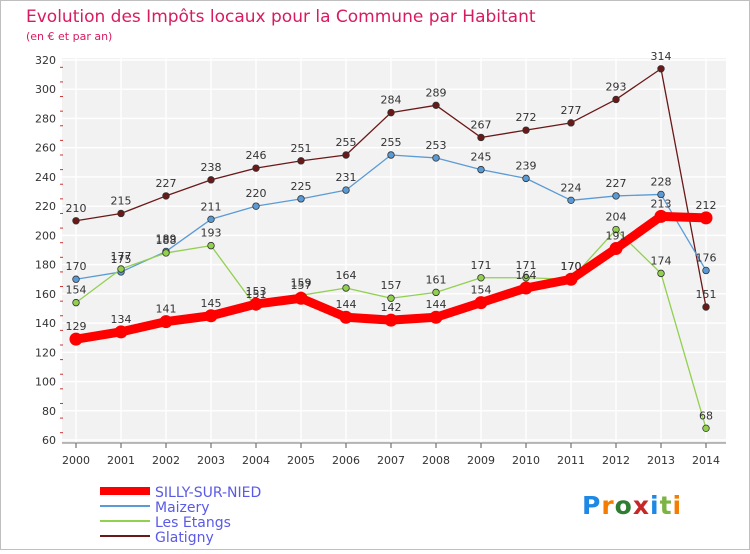 This screenshot has width=750, height=554. Describe the element at coordinates (166, 309) in the screenshot. I see `data-label-silly-sur-nied: 141` at that location.